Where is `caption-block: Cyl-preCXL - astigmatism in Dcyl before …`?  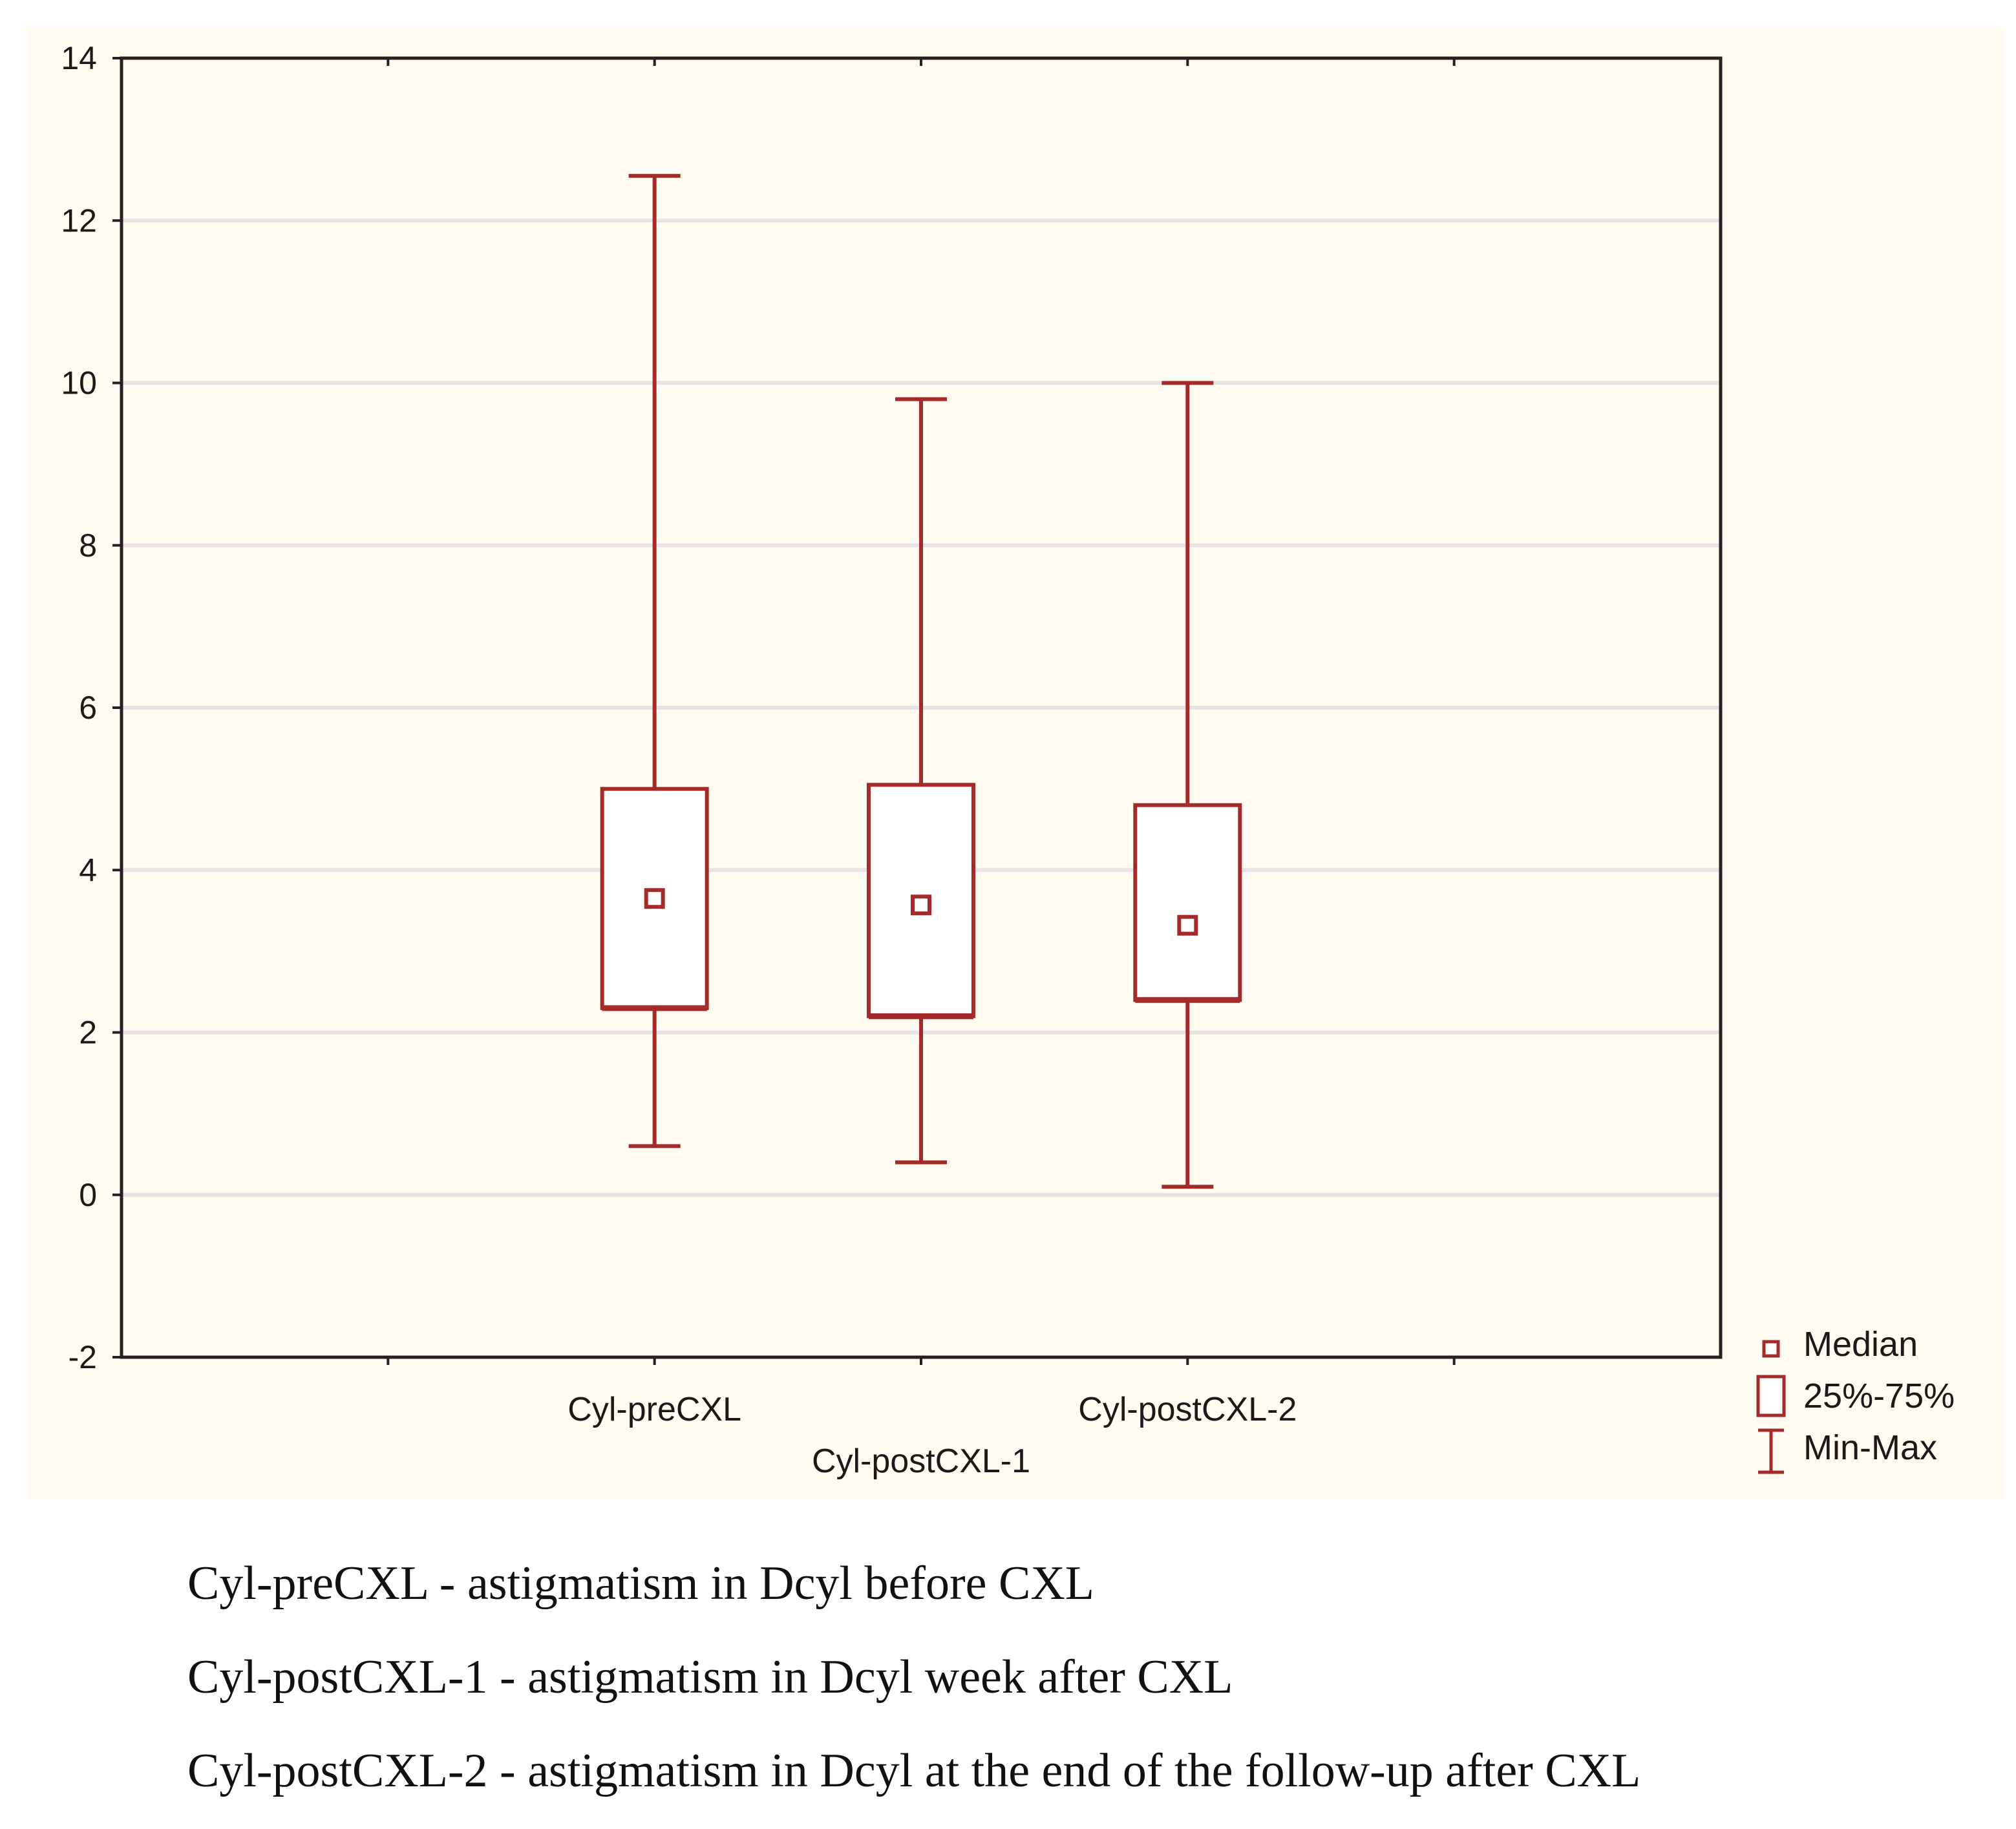 caption-block: Cyl-preCXL - astigmatism in Dcyl before … is located at coordinates (1092, 1688).